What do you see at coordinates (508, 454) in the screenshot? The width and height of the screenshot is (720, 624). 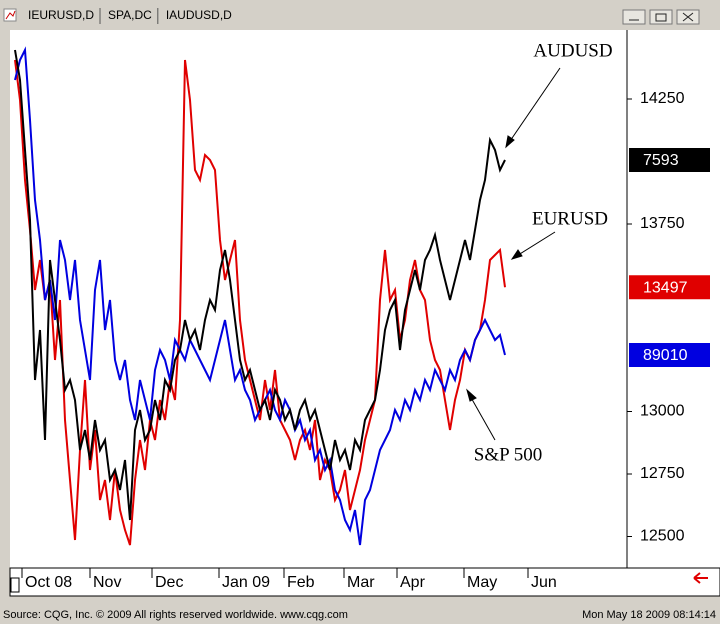 I see `annotation-sp500: S&P 500` at bounding box center [508, 454].